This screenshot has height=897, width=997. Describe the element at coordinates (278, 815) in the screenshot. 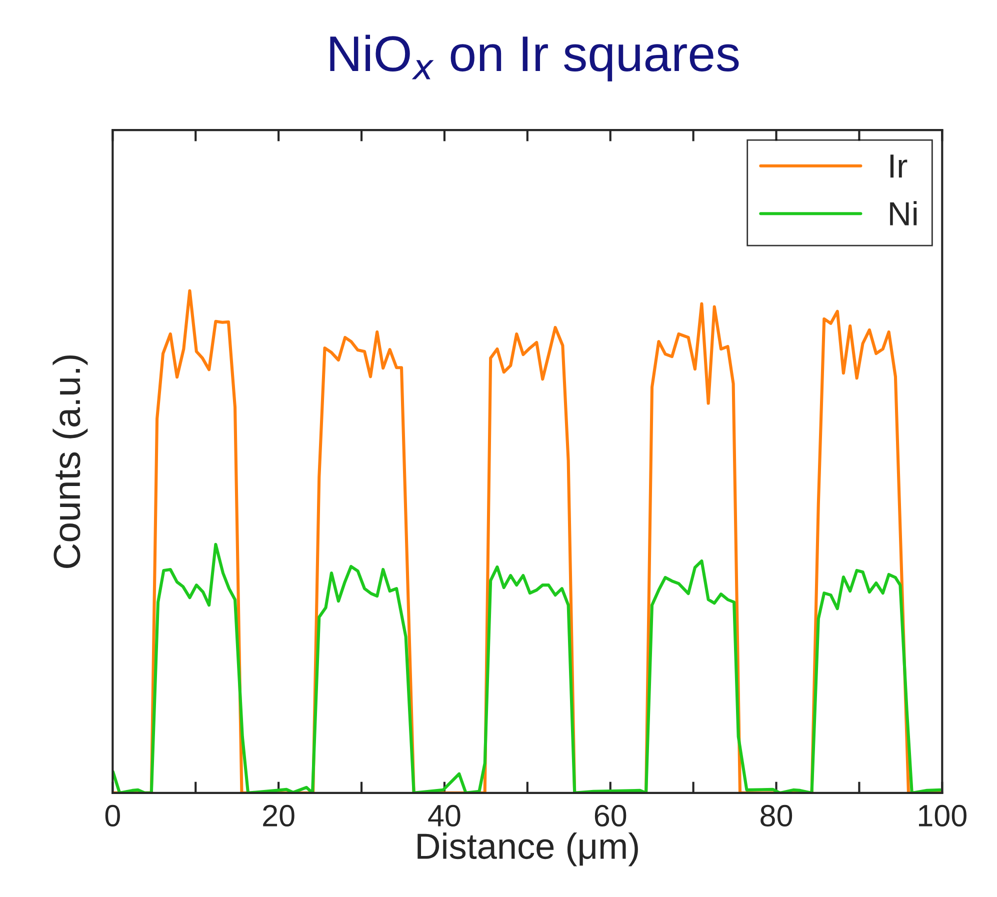

I see `x-tick-label: 20` at that location.